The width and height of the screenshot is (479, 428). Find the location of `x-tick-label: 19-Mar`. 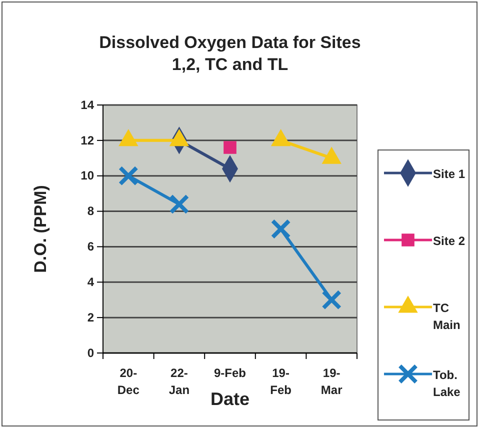

x-tick-label: 19-Mar is located at coordinates (331, 381).